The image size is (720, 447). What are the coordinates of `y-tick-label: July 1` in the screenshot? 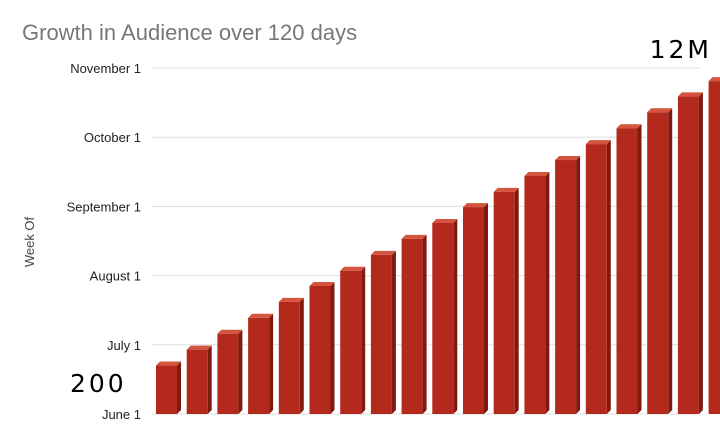 It's located at (124, 345).